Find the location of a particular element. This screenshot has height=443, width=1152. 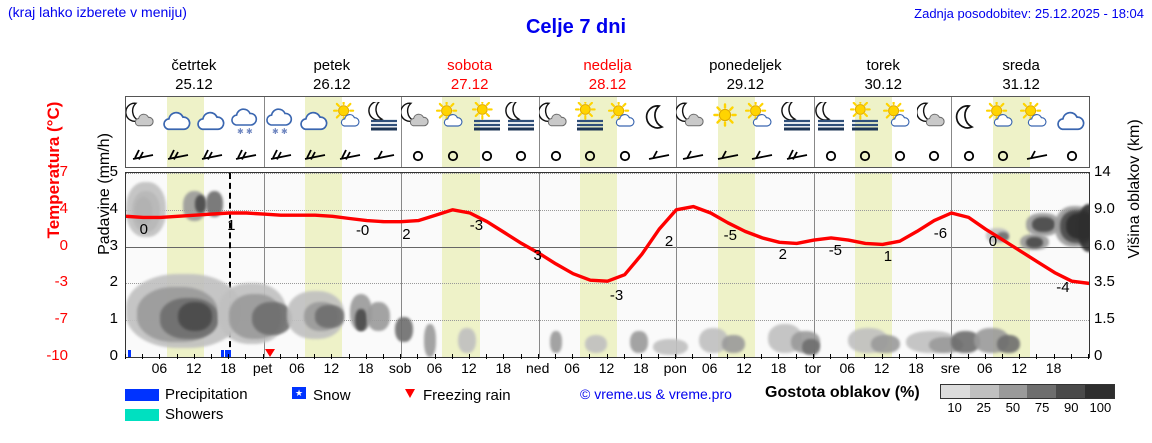

temp-tick-label: 7 is located at coordinates (63, 171).